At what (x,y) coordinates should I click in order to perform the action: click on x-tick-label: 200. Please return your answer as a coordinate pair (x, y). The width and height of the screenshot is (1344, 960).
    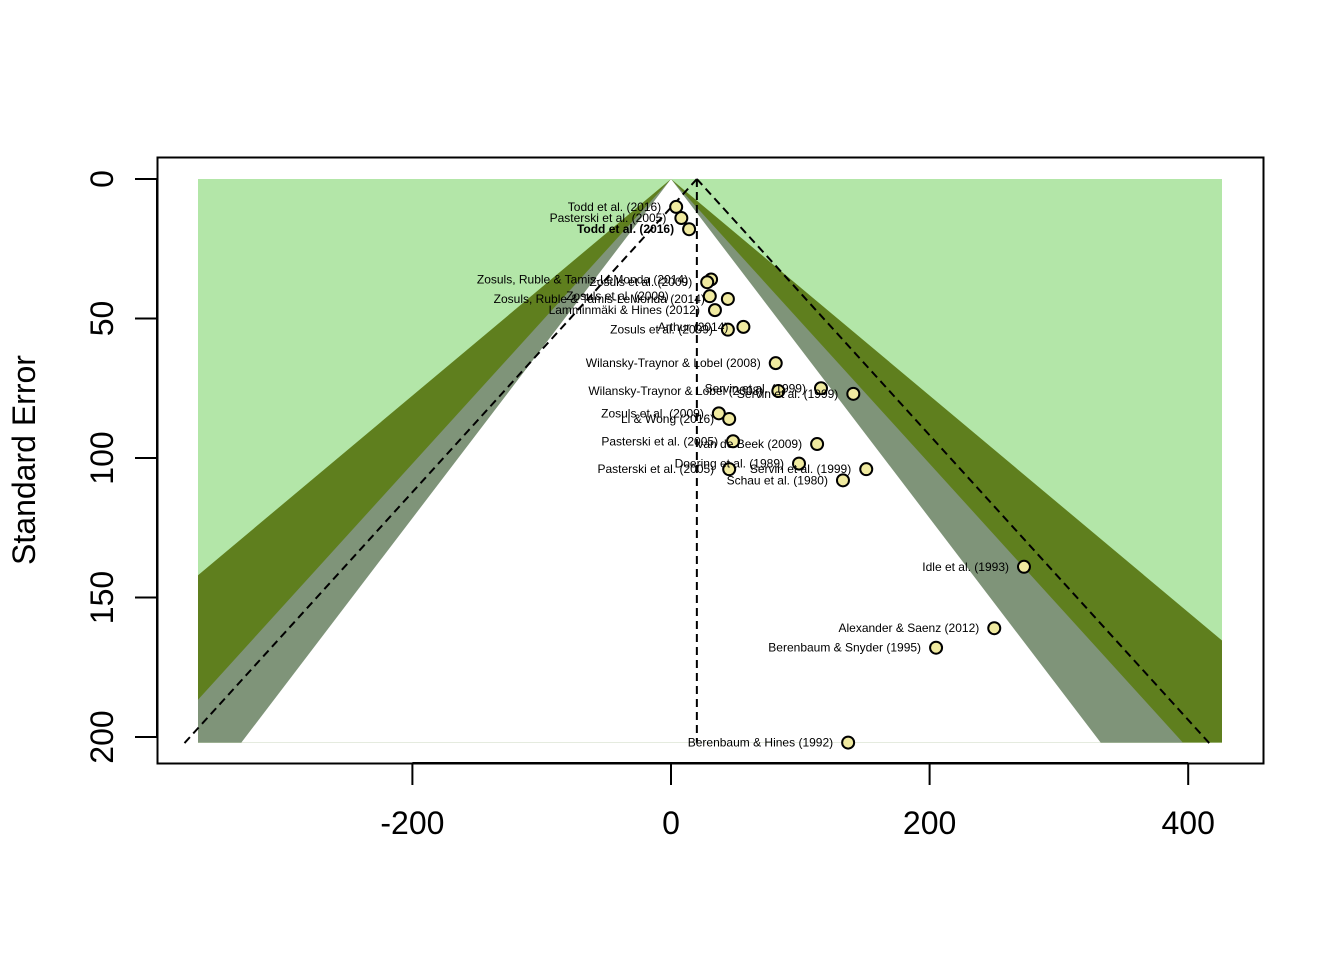
    Looking at the image, I should click on (929, 823).